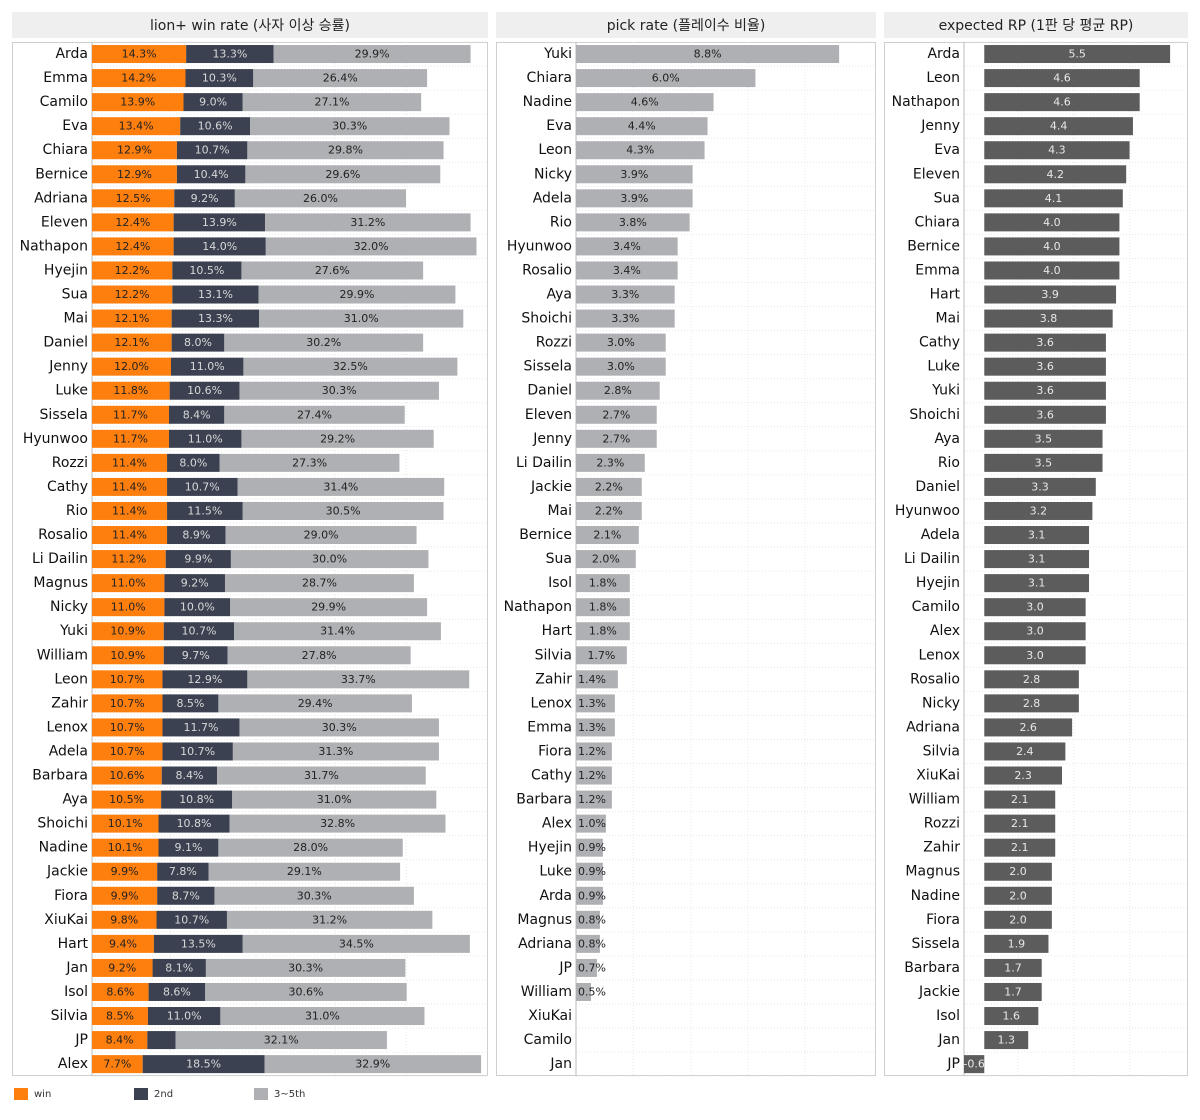 The image size is (1200, 1120). I want to click on rp-category-label: Hyunwoo, so click(927, 511).